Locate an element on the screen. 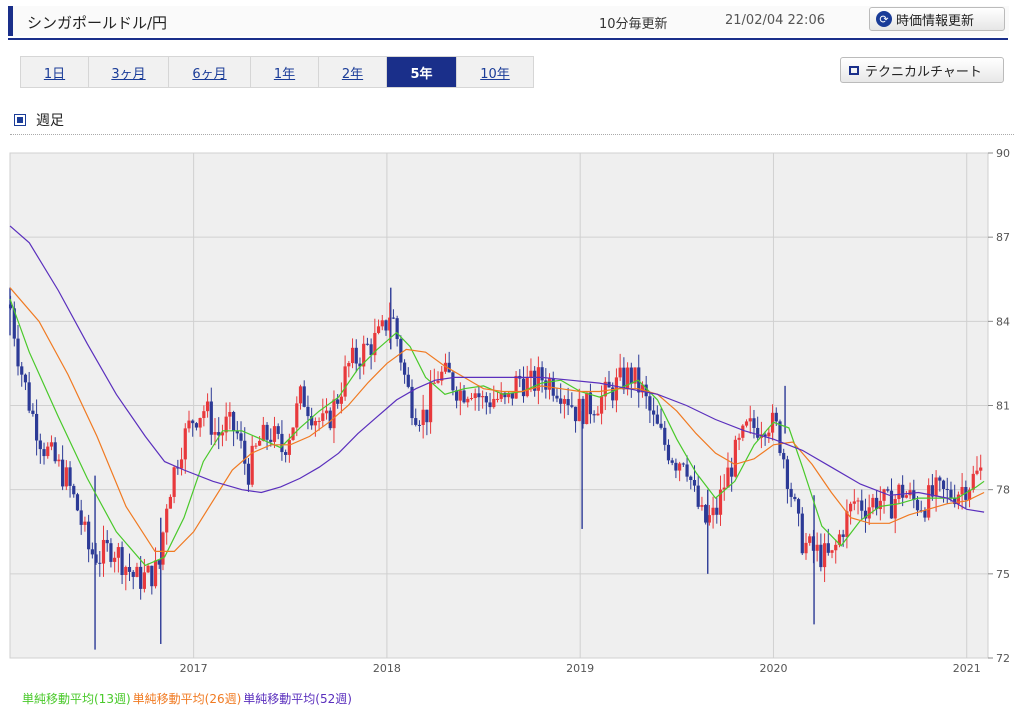  section-title: 週足 is located at coordinates (50, 121).